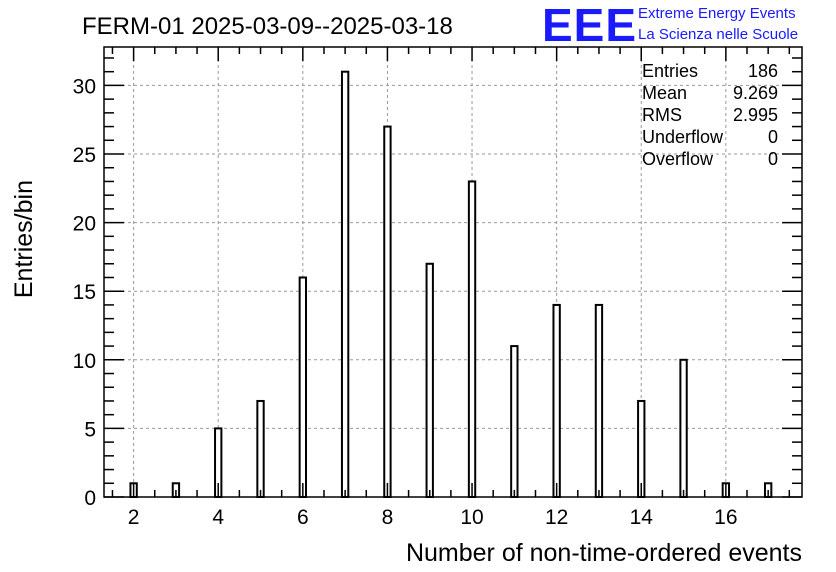 Image resolution: width=836 pixels, height=572 pixels. I want to click on chart-title: FERM-01 2025-03-09--2025-03-18, so click(267, 26).